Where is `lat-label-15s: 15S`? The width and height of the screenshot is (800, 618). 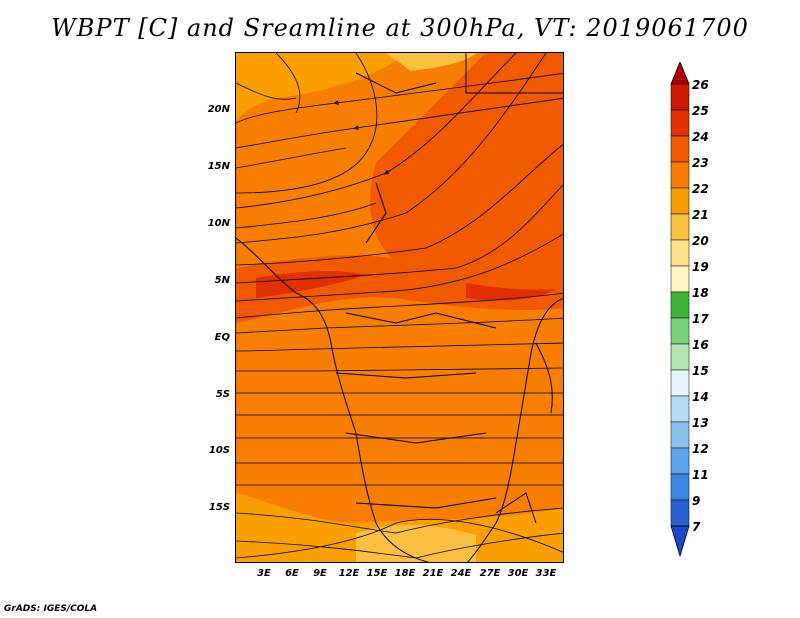
lat-label-15s: 15S is located at coordinates (219, 507).